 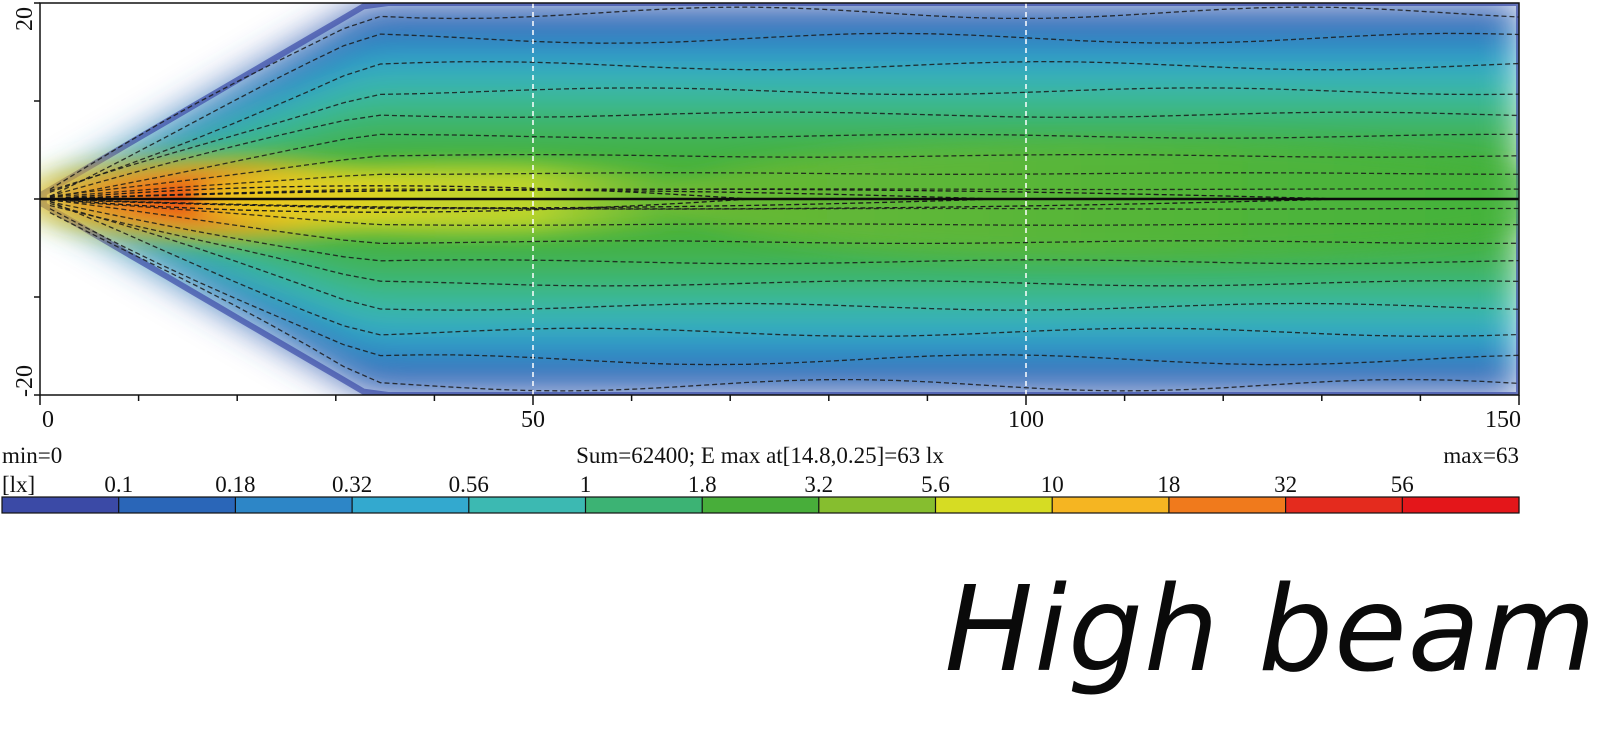 What do you see at coordinates (1052, 484) in the screenshot?
I see `colorbar-label-10: 10` at bounding box center [1052, 484].